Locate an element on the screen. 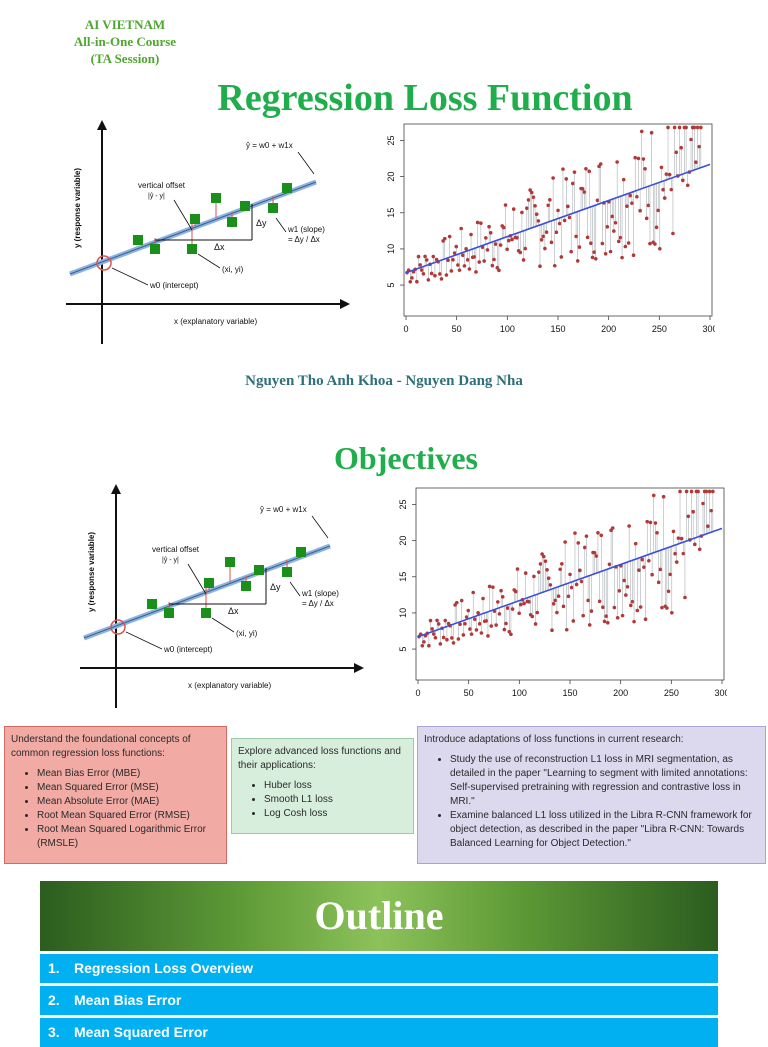 The image size is (768, 1047). list-item: Root Mean Squared Error (RMSE) is located at coordinates (128, 816).